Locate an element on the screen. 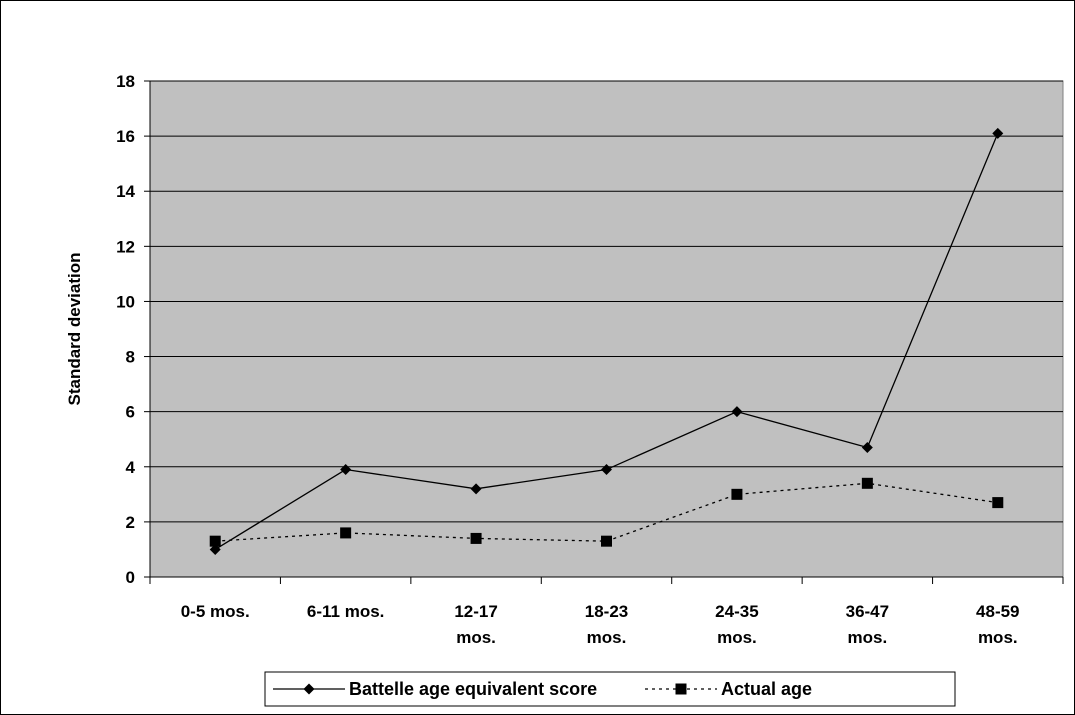 The height and width of the screenshot is (715, 1075). y-tick-label: 2 is located at coordinates (130, 522).